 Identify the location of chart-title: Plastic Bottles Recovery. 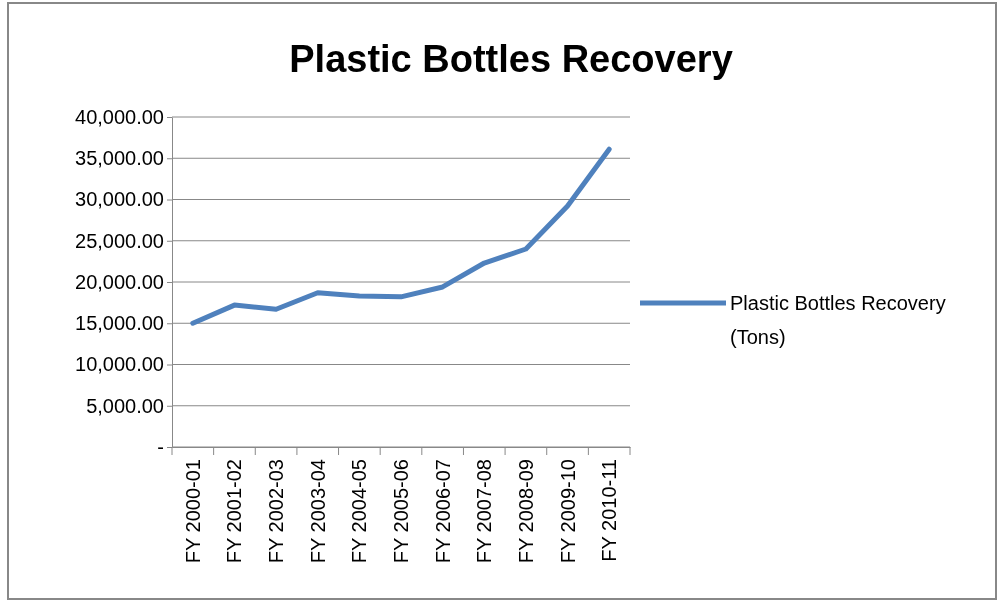
(511, 59).